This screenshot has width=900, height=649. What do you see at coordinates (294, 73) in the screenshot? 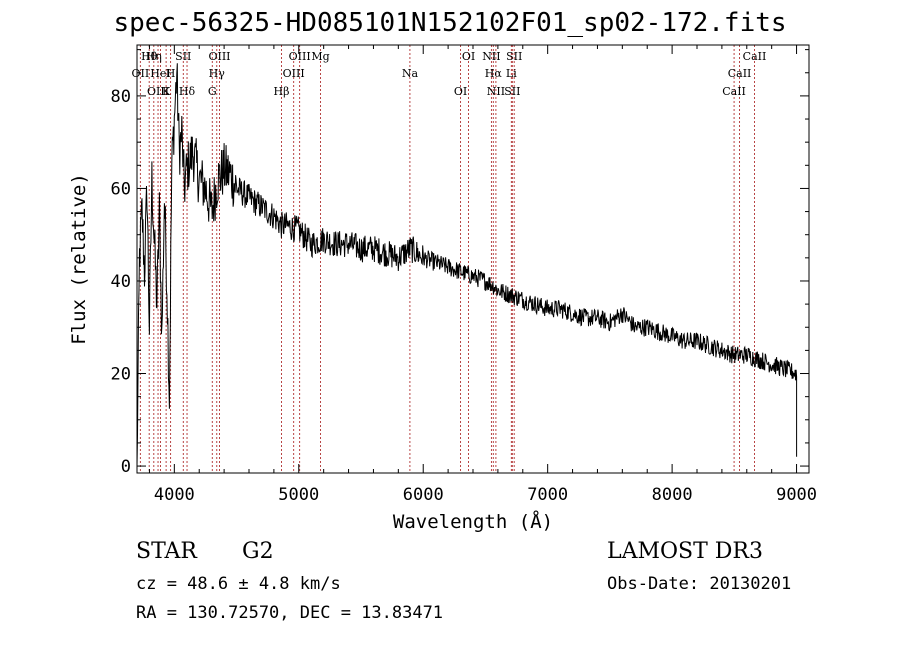
I see `line-label-13: OIII` at bounding box center [294, 73].